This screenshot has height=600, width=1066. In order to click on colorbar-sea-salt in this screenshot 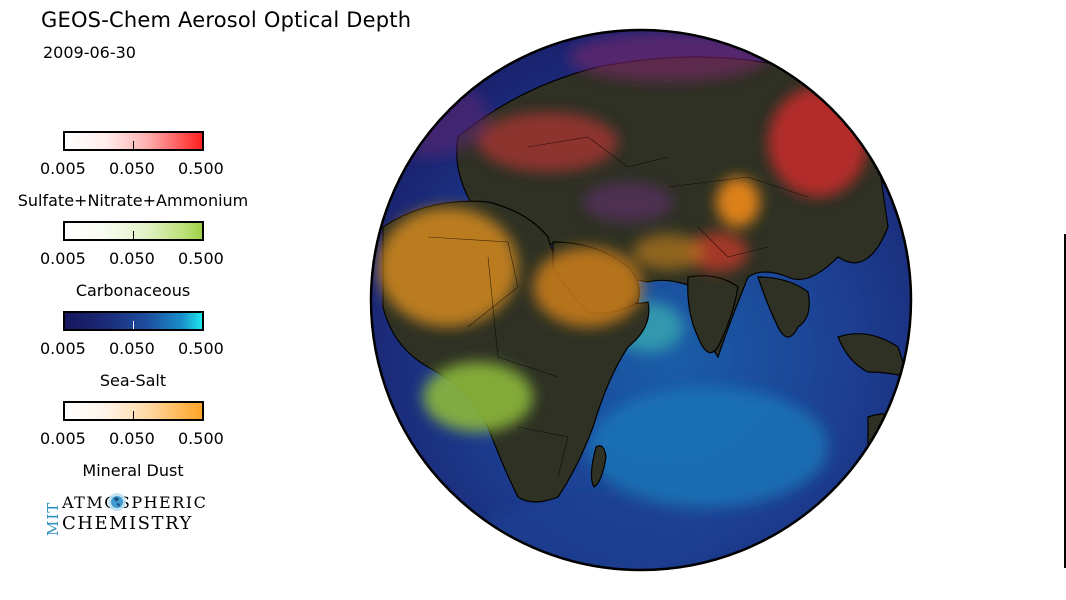, I will do `click(133, 321)`.